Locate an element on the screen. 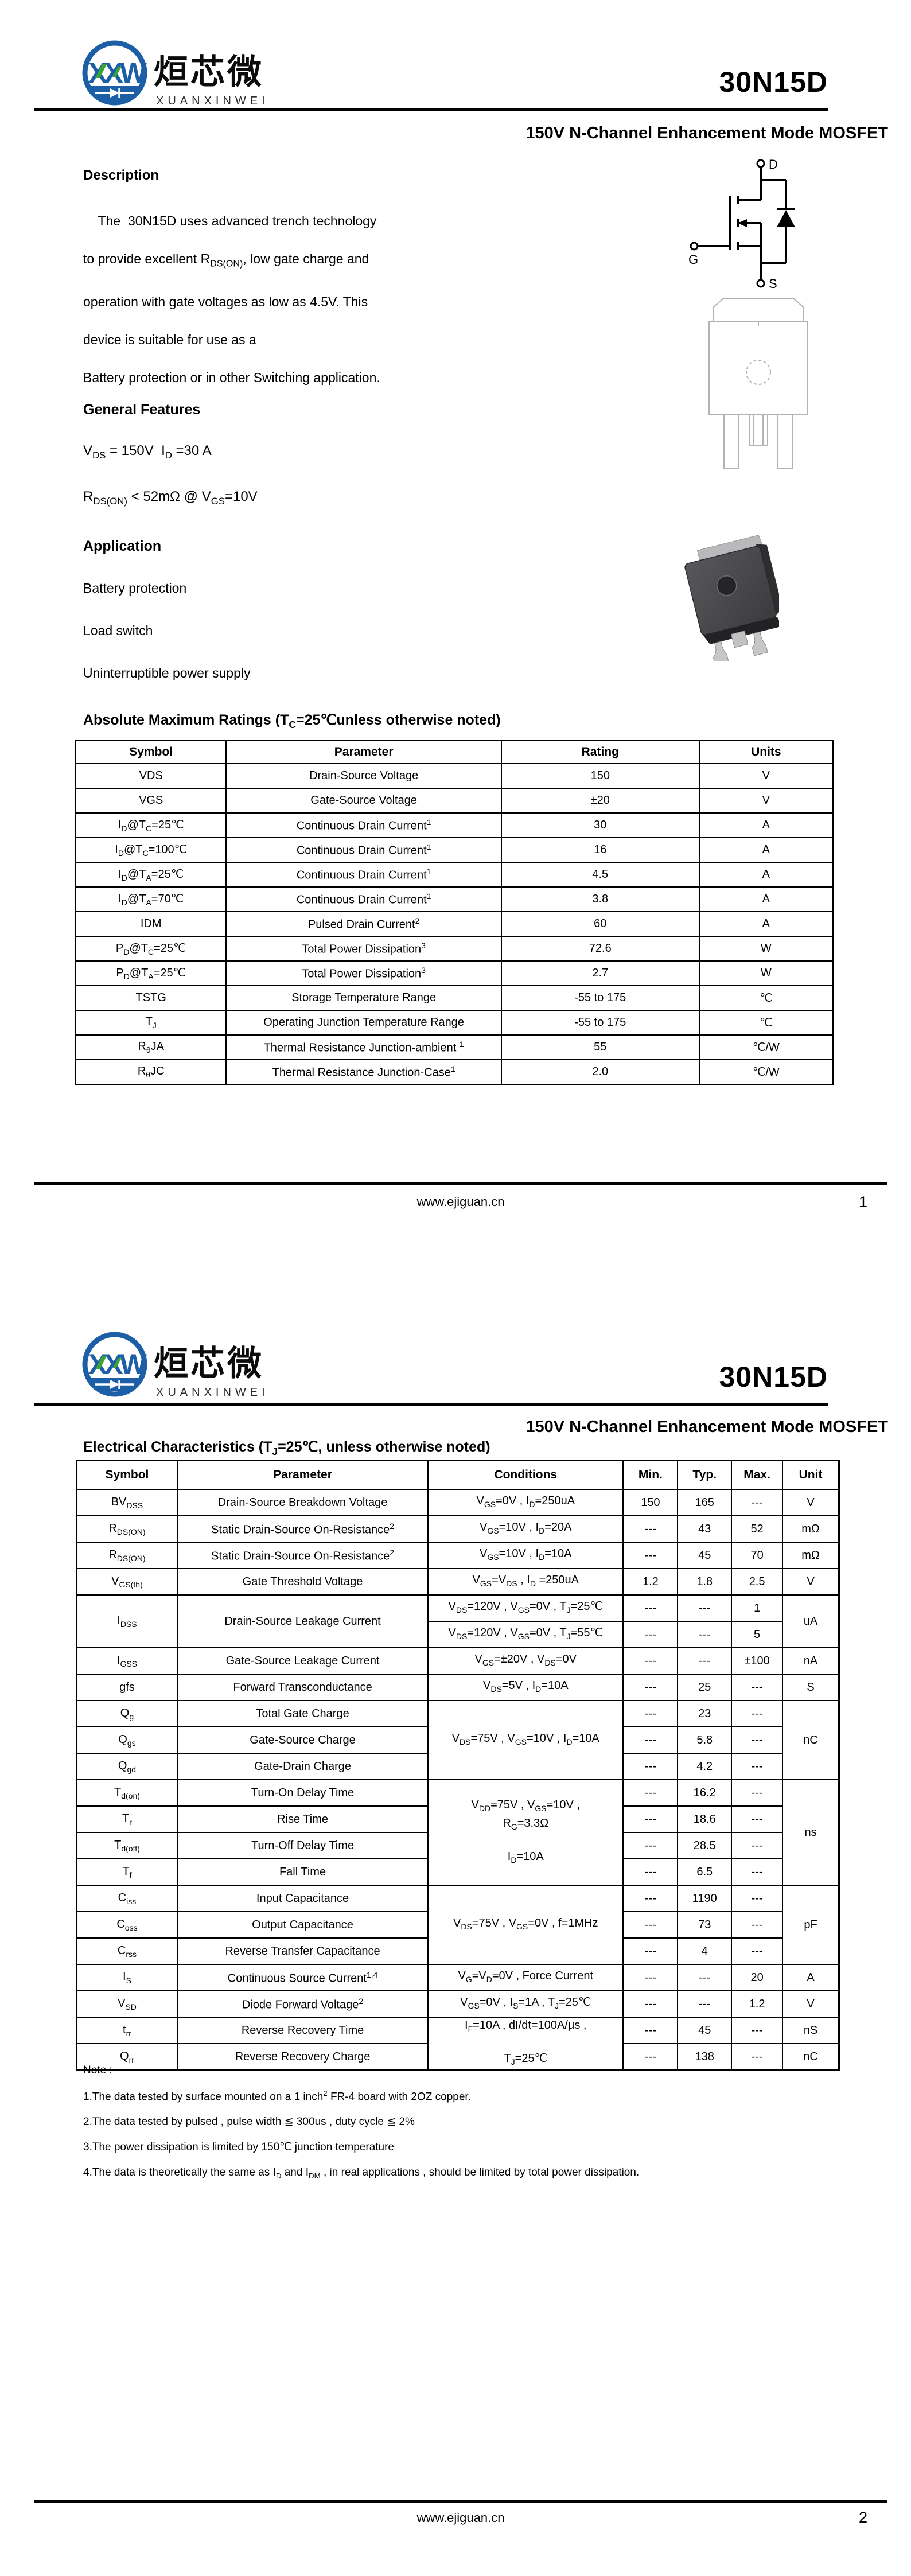 This screenshot has width=911, height=2576. table-row: IDM Pulsed Drain Current2 60 A is located at coordinates (454, 924).